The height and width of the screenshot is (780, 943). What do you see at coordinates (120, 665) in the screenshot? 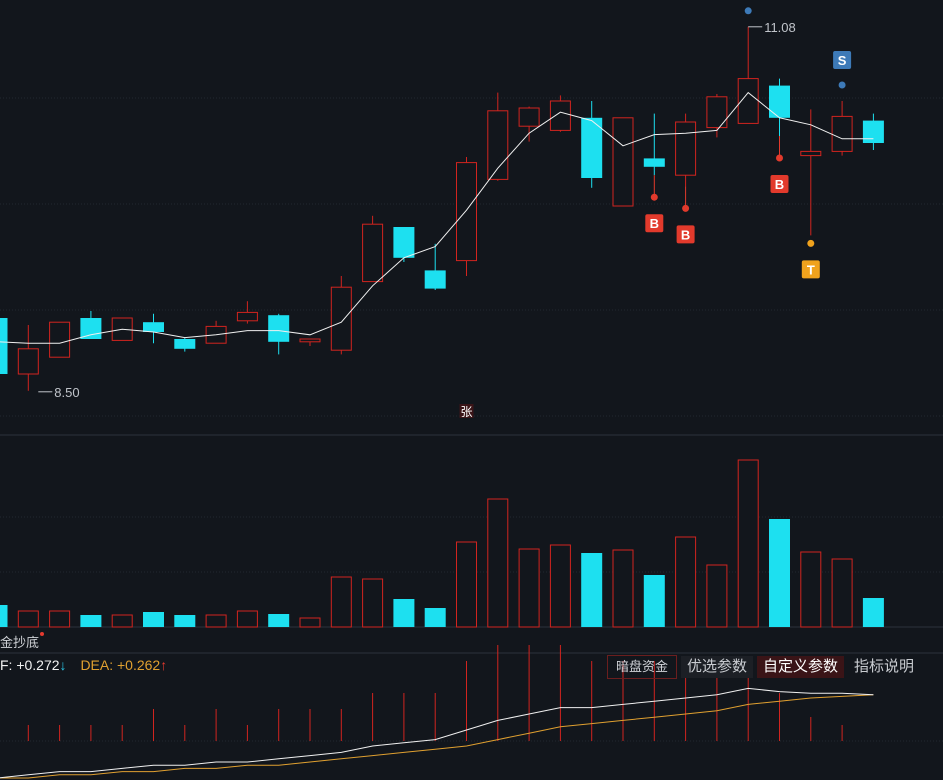
I see `dea-value: DEA: +0.262` at bounding box center [120, 665].